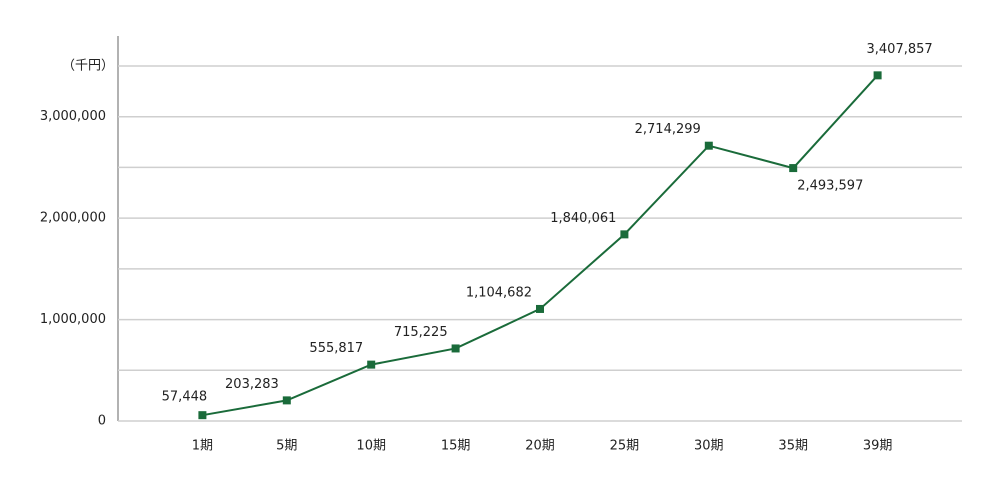 This screenshot has height=488, width=998. What do you see at coordinates (185, 397) in the screenshot?
I see `data-label: 57,448` at bounding box center [185, 397].